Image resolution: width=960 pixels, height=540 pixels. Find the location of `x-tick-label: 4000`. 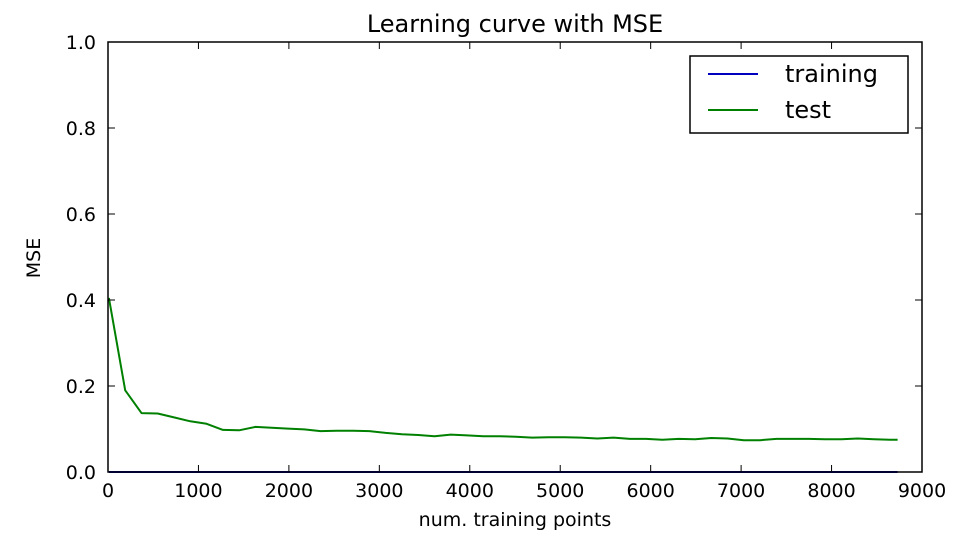

x-tick-label: 4000 is located at coordinates (470, 491).